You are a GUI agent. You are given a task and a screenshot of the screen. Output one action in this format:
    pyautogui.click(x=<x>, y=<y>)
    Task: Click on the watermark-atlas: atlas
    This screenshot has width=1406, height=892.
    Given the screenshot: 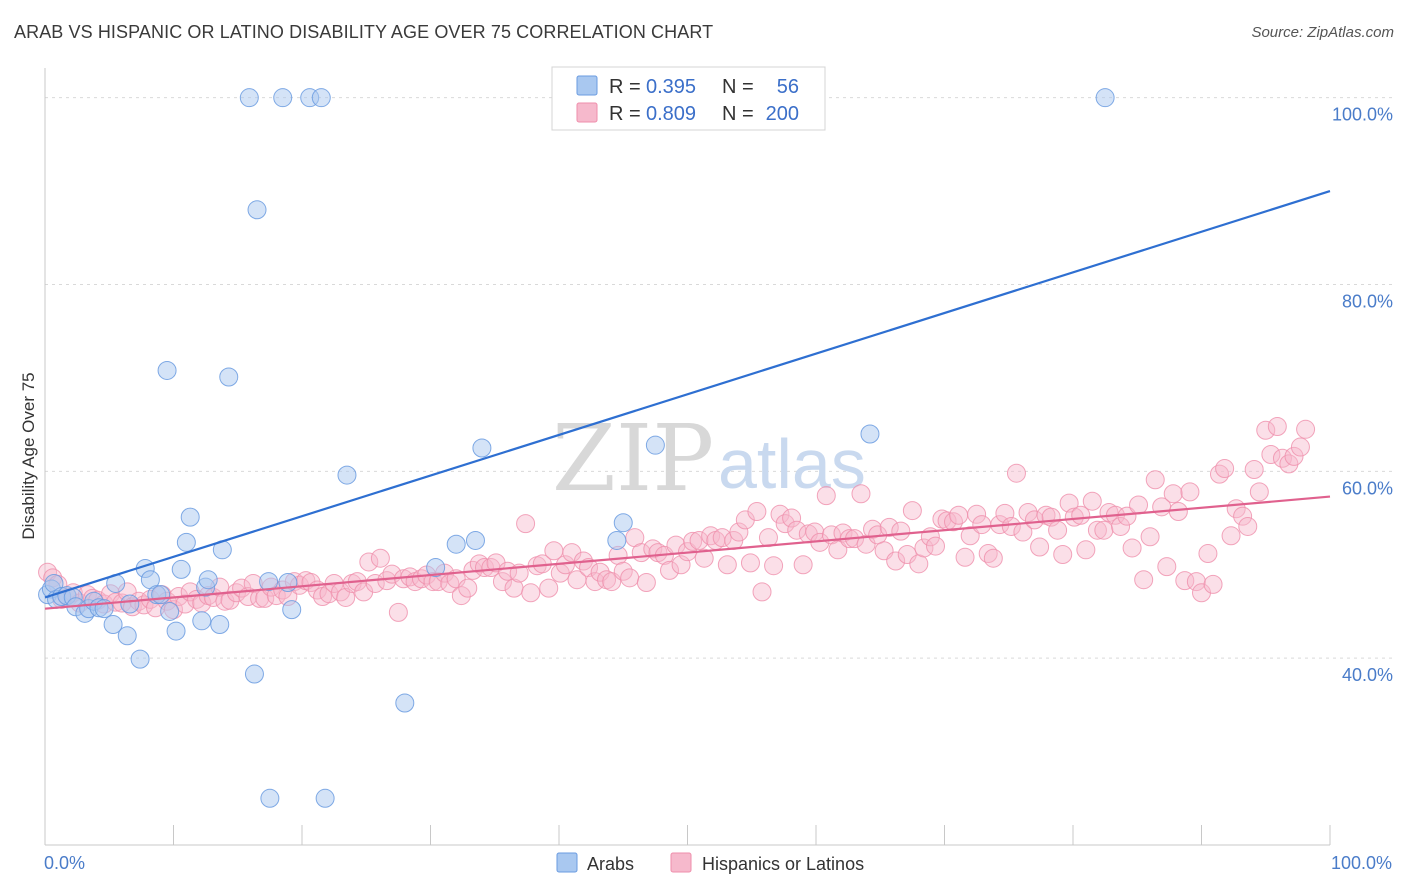 What is the action you would take?
    pyautogui.click(x=792, y=464)
    